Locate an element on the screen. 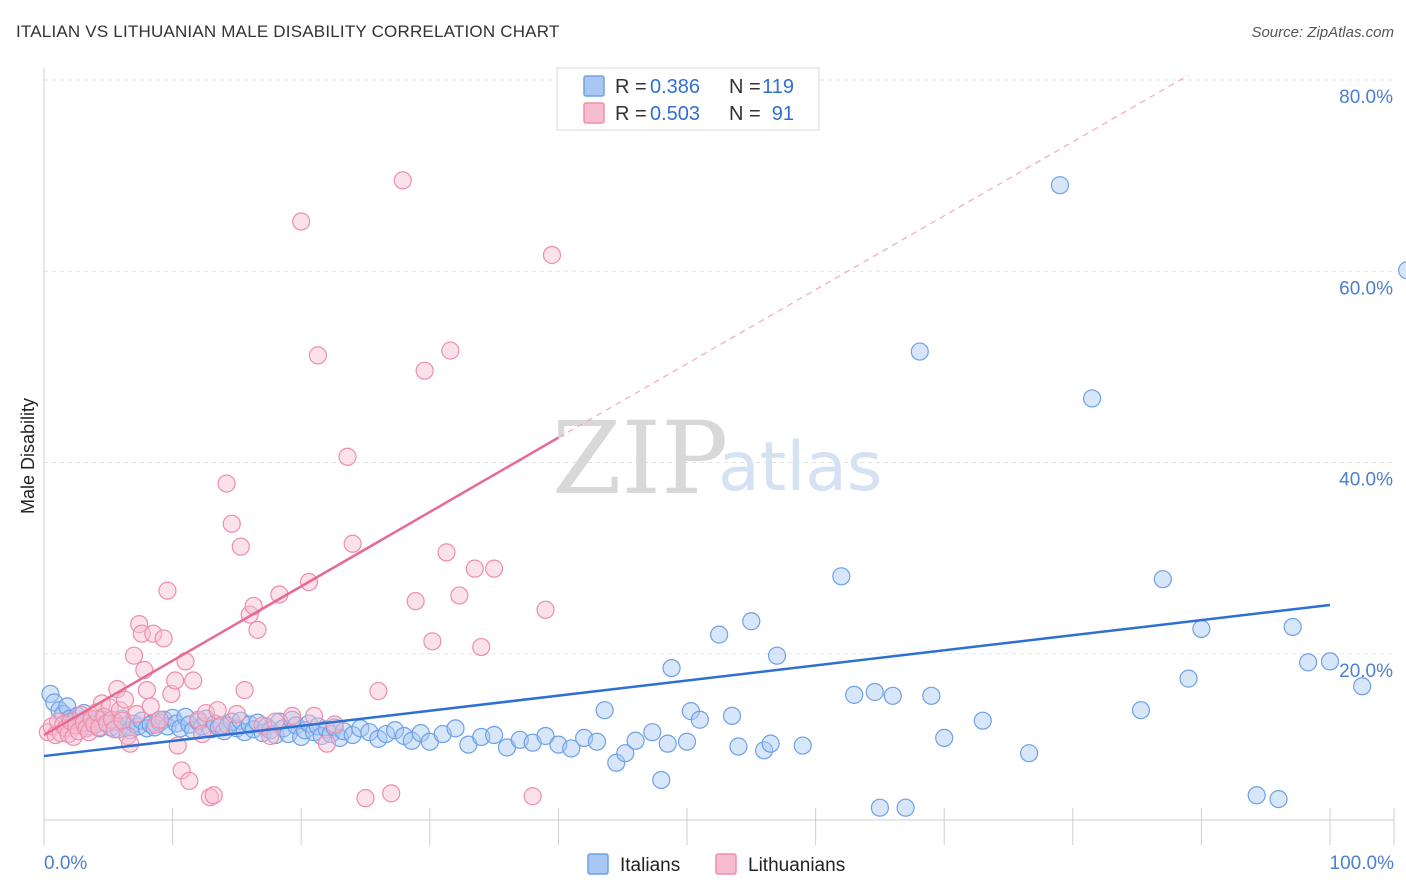 This screenshot has height=892, width=1406. legend-n-italians: 119 is located at coordinates (778, 87).